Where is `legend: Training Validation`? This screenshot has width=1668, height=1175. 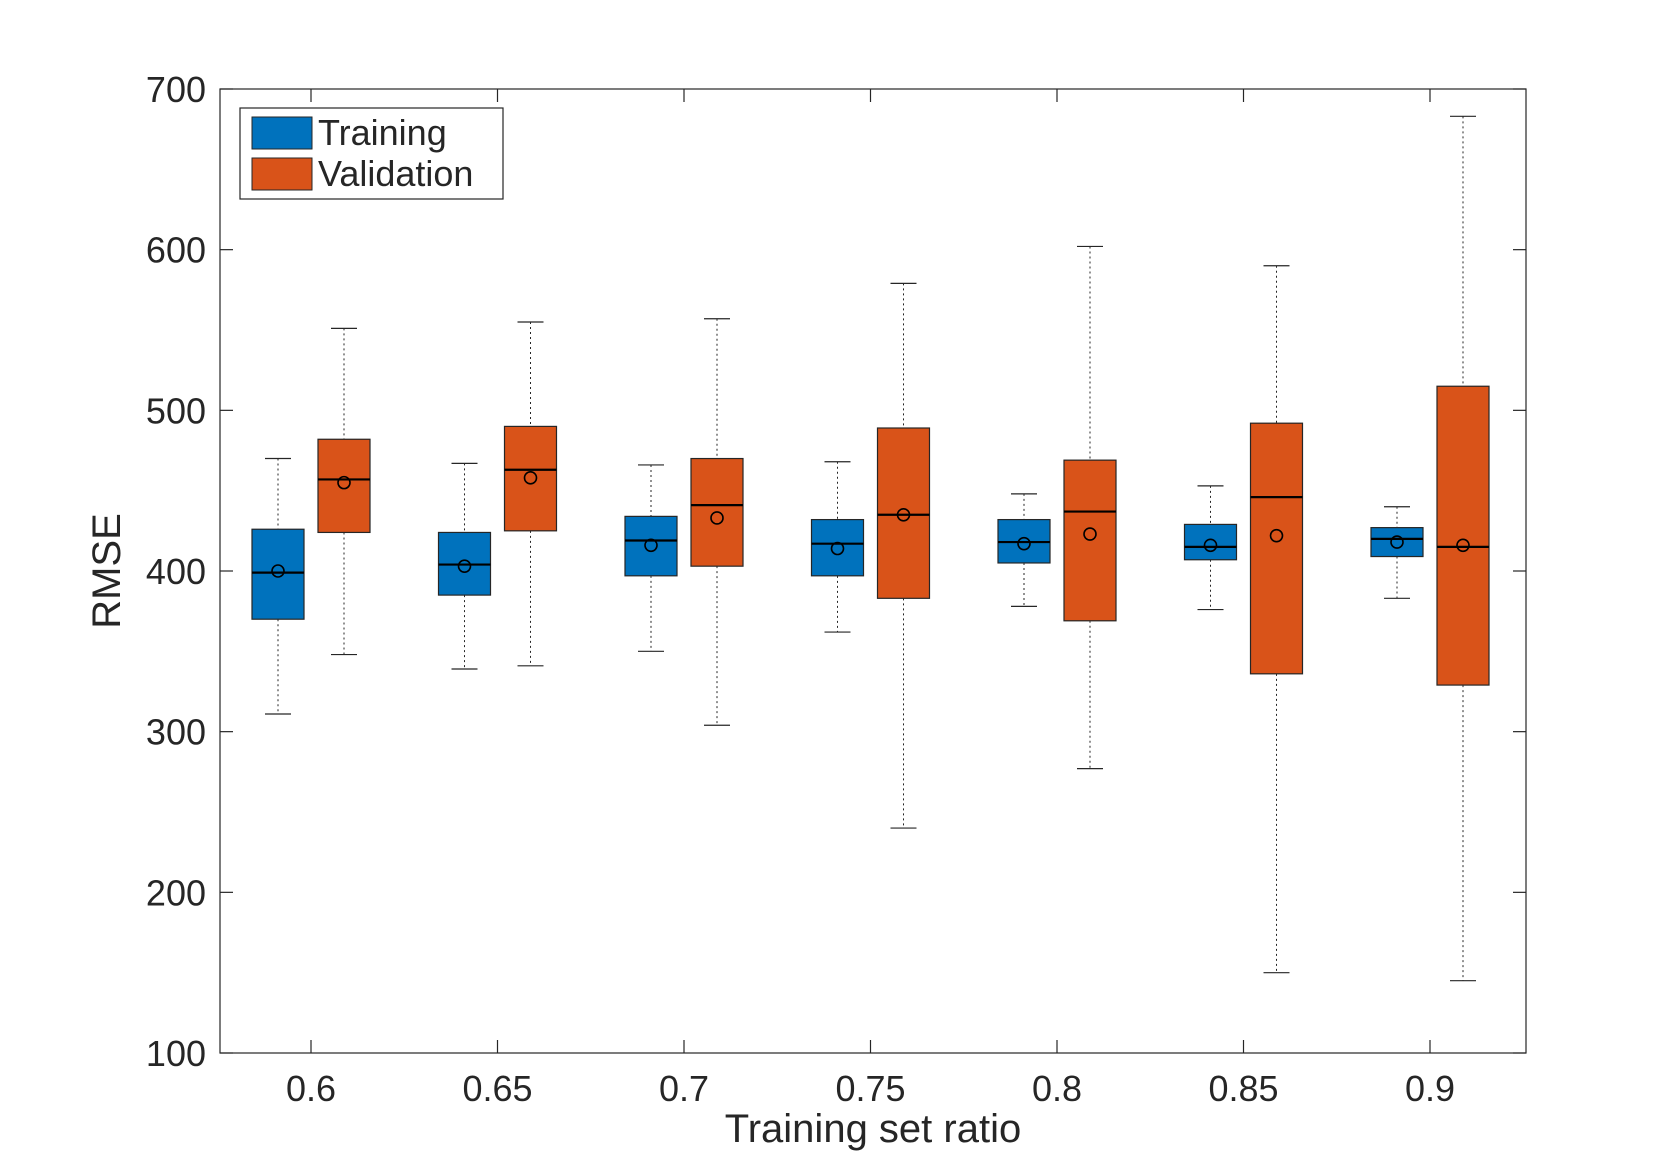 legend: Training Validation is located at coordinates (371, 153).